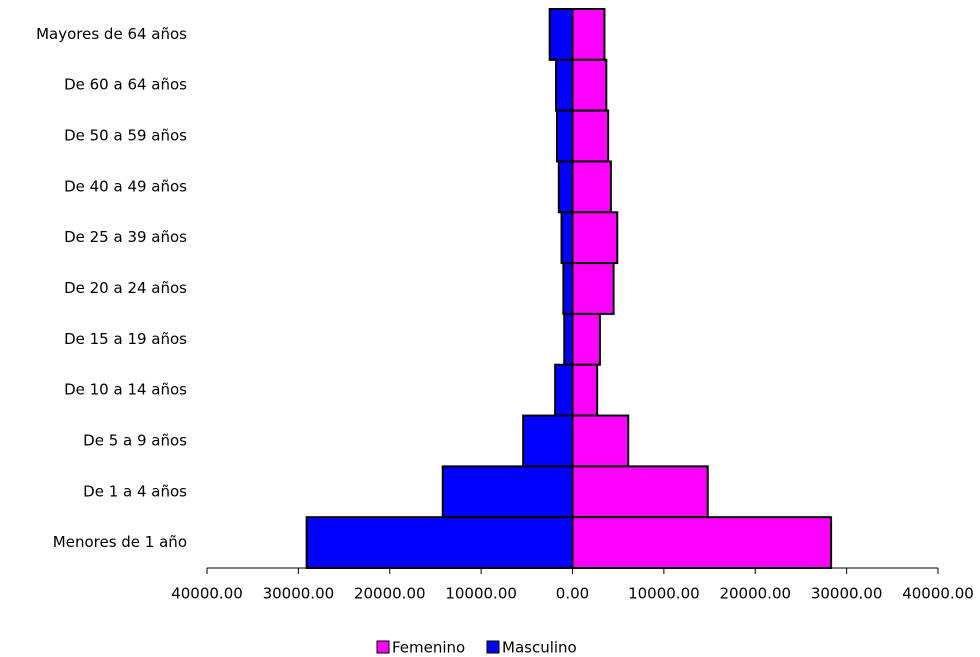 The width and height of the screenshot is (980, 657). Describe the element at coordinates (120, 542) in the screenshot. I see `y-tick-label: Menores de 1 año` at that location.